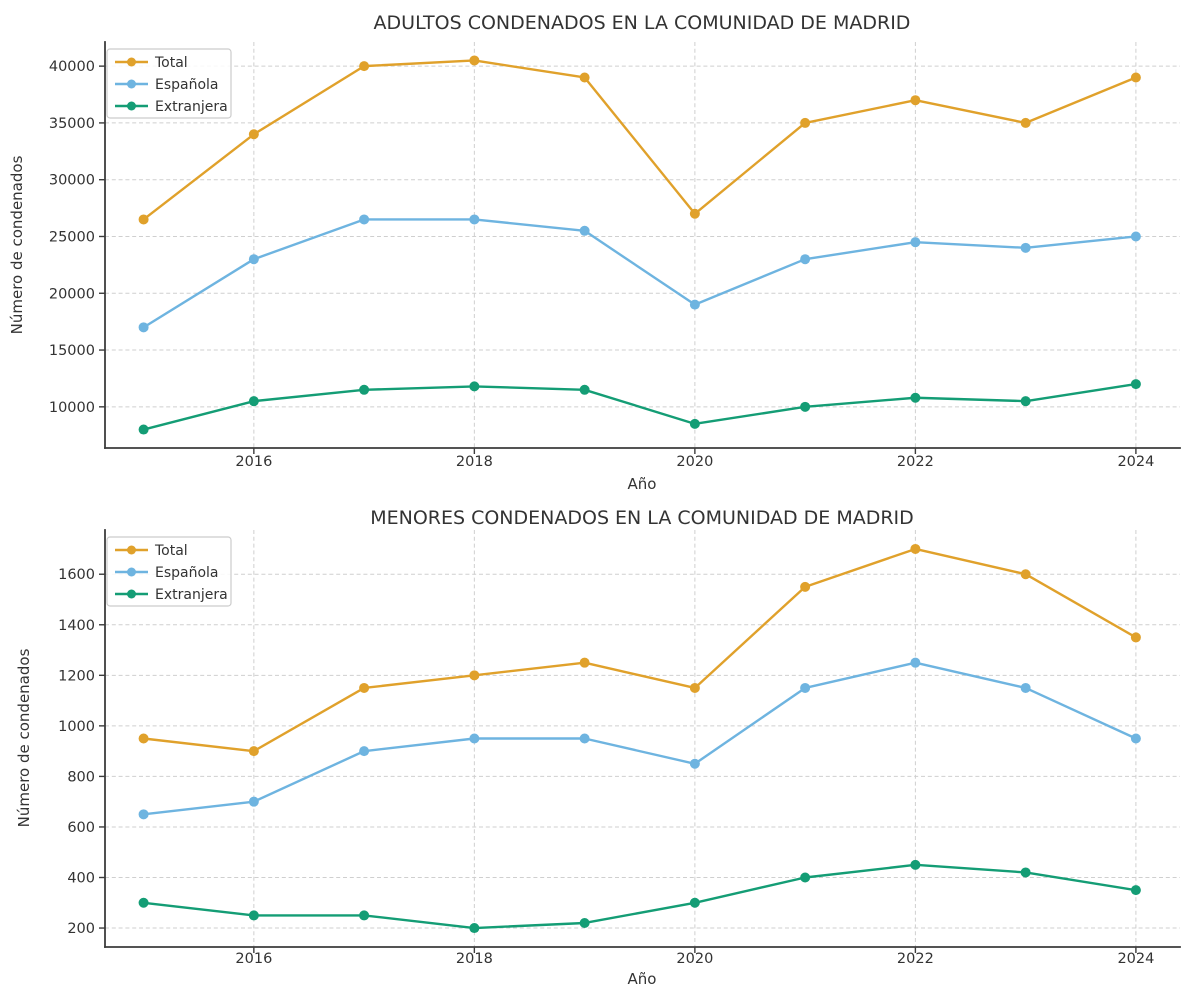 This screenshot has width=1200, height=1000. I want to click on y-tick-label: 1200, so click(76, 676).